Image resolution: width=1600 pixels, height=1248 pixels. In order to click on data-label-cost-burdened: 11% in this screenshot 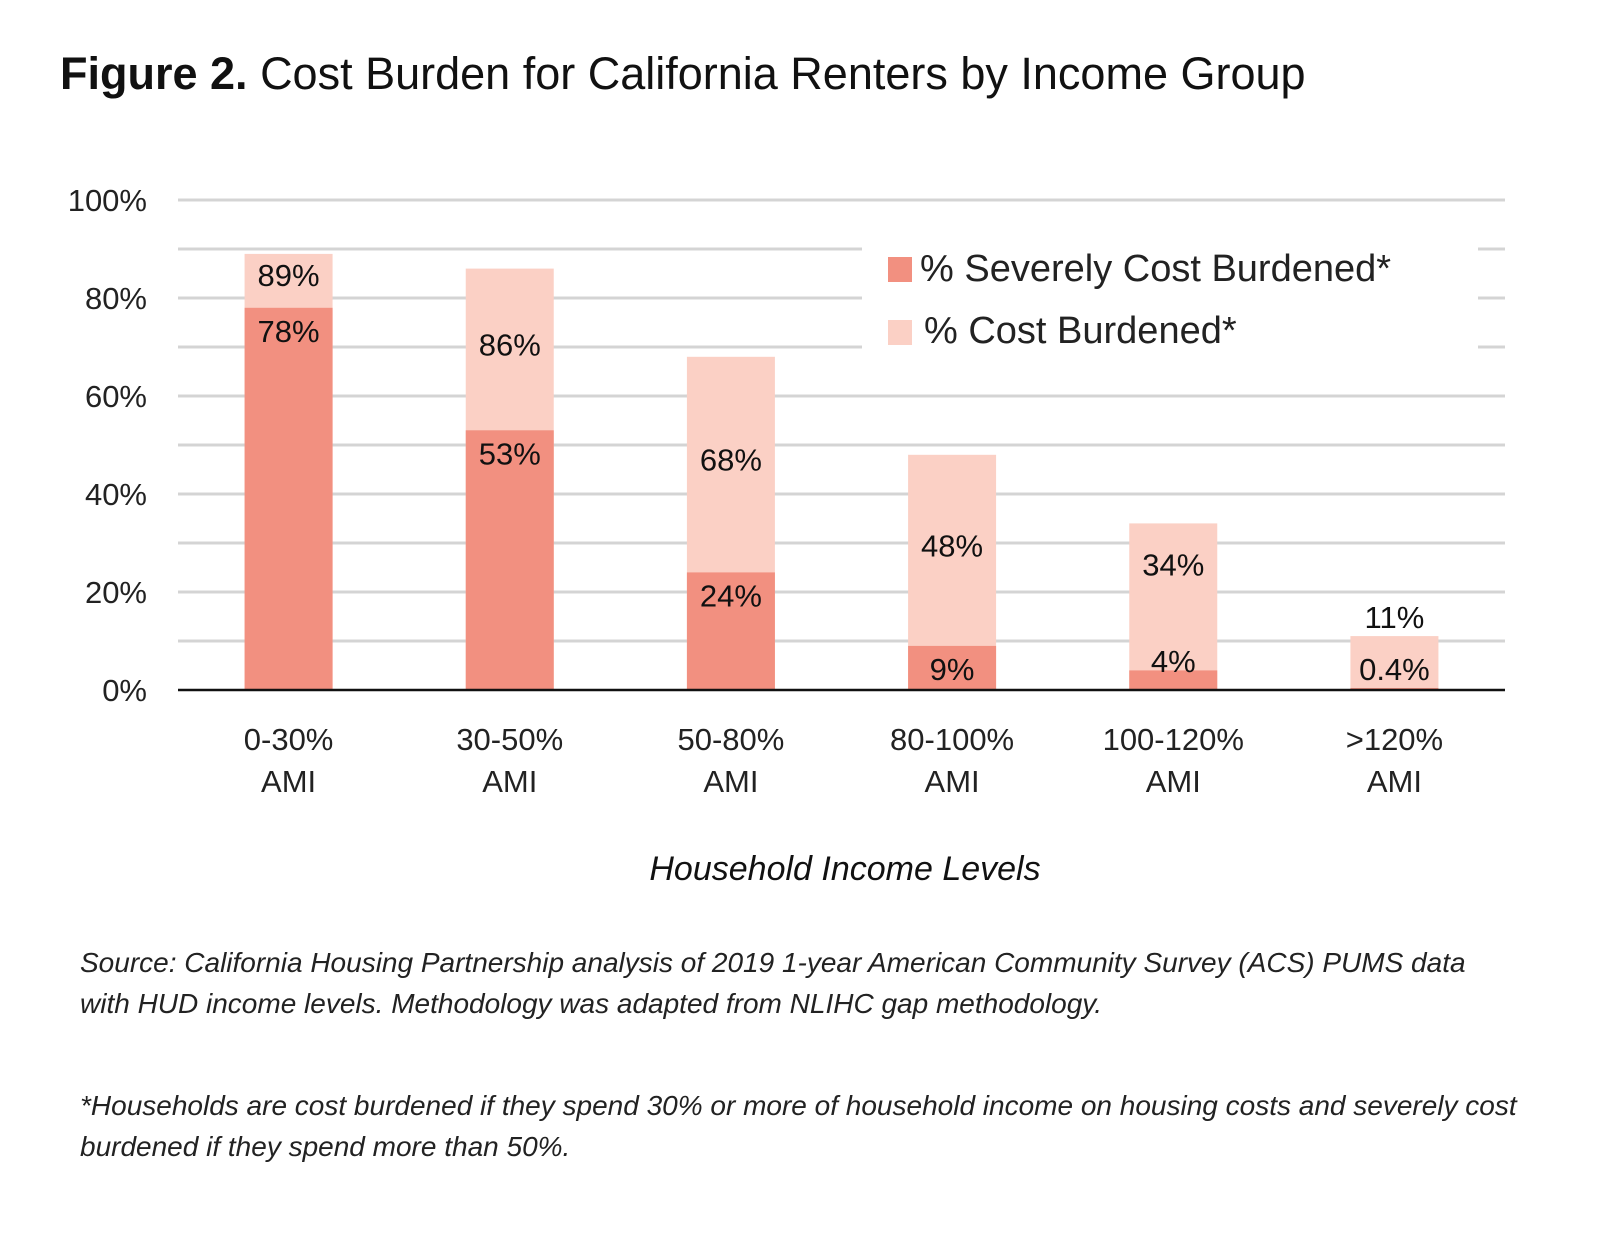, I will do `click(1395, 617)`.